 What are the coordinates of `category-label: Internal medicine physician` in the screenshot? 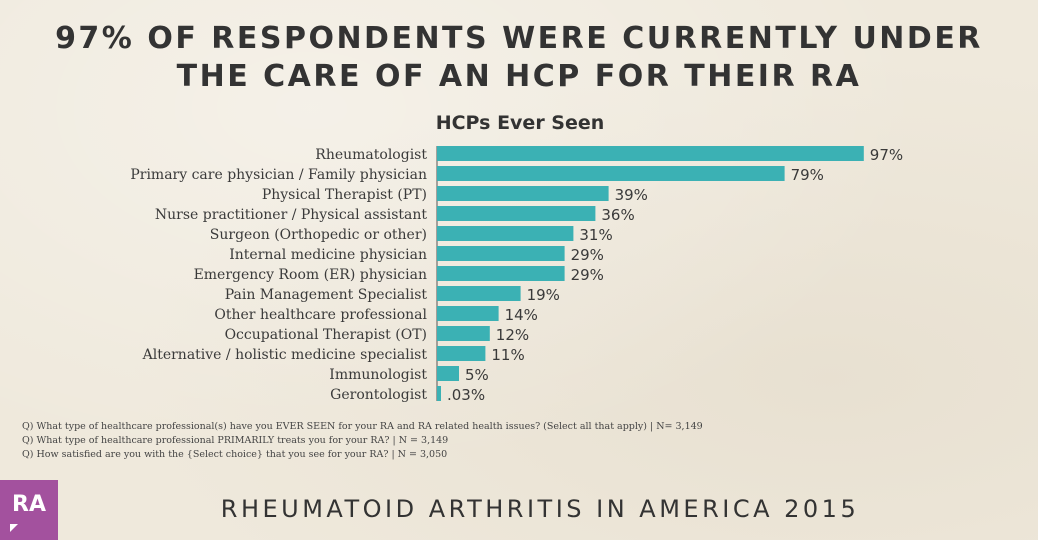 It's located at (328, 255).